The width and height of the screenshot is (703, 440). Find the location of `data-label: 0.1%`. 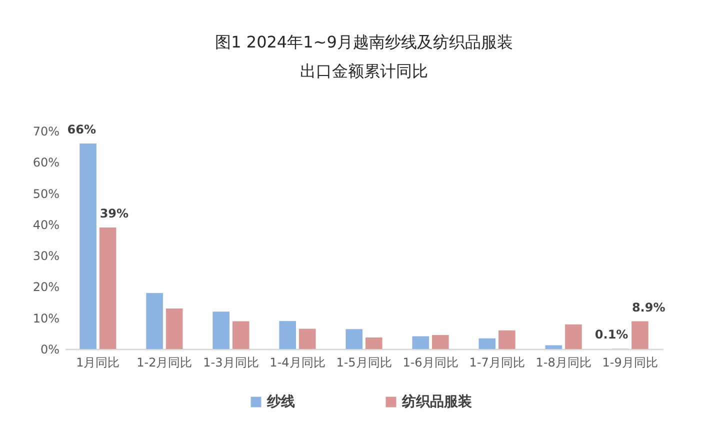

data-label: 0.1% is located at coordinates (611, 335).